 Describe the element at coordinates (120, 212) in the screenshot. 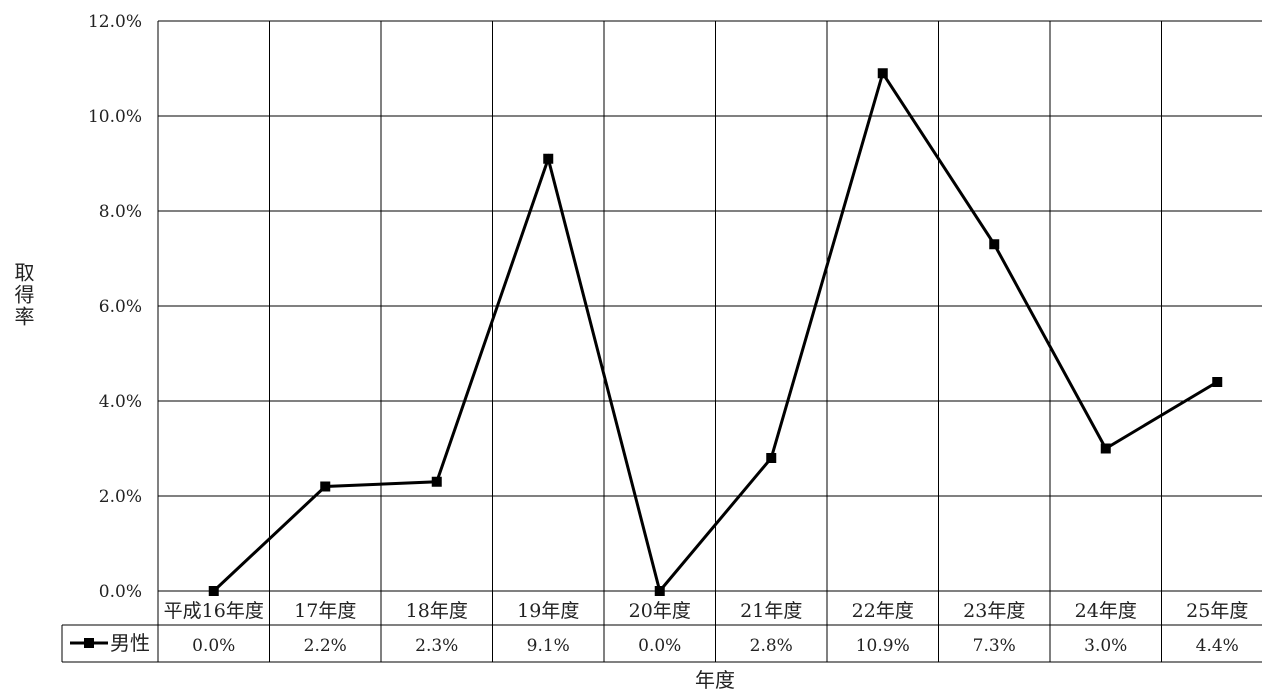

I see `y-tick-label: 8.0%` at that location.